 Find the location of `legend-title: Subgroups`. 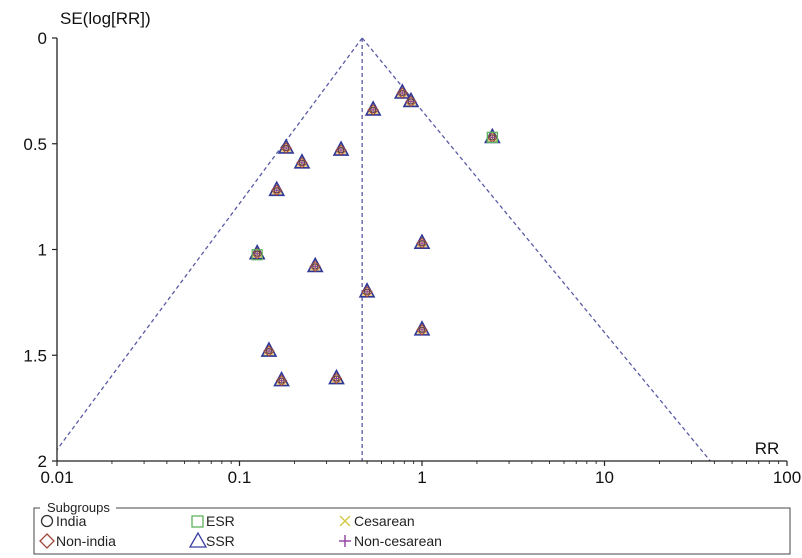

legend-title: Subgroups is located at coordinates (78, 507).